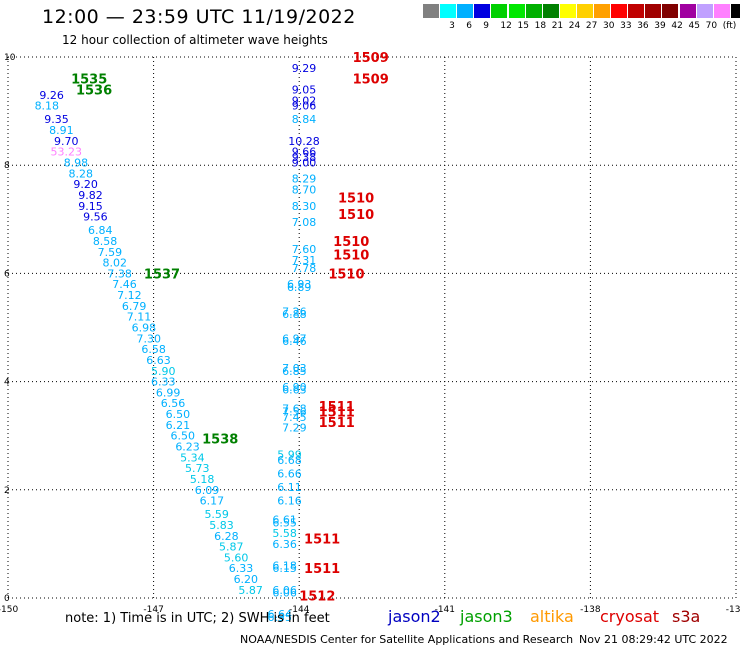  Describe the element at coordinates (221, 525) in the screenshot. I see `data-label: 5.83` at that location.